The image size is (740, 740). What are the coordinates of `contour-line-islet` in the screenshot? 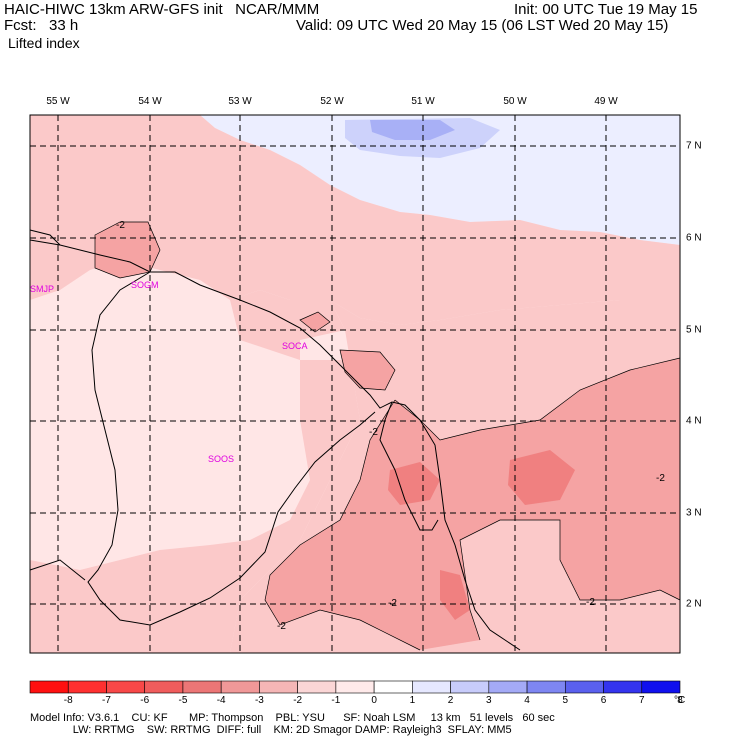 It's located at (315, 322).